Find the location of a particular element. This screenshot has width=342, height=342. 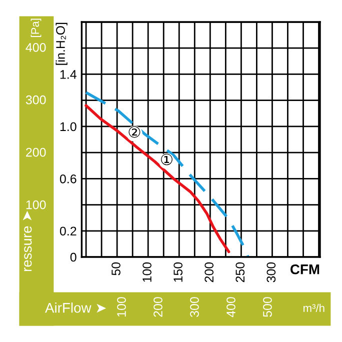

x2-tick-label: 300 is located at coordinates (194, 307).